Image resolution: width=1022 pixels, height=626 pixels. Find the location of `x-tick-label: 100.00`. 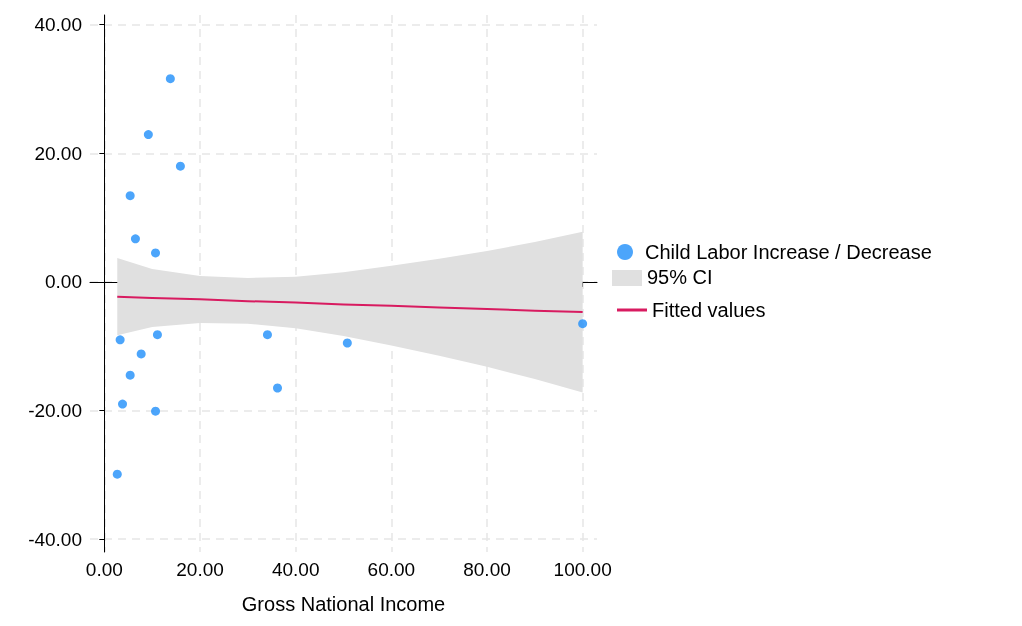

x-tick-label: 100.00 is located at coordinates (582, 569).